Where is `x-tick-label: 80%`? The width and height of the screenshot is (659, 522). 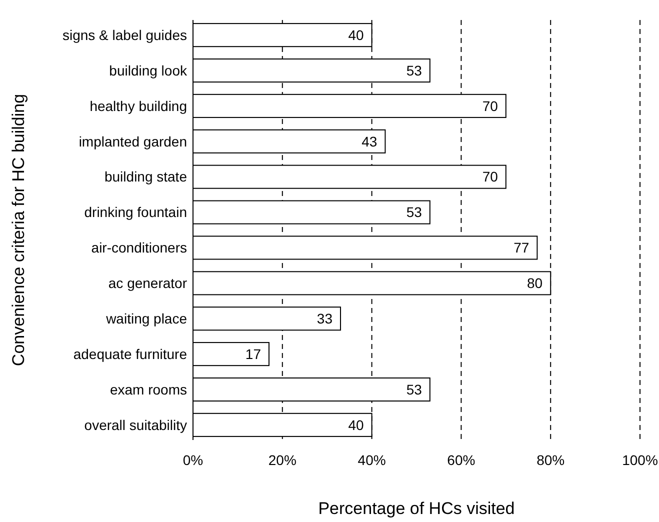
x-tick-label: 80% is located at coordinates (550, 460).